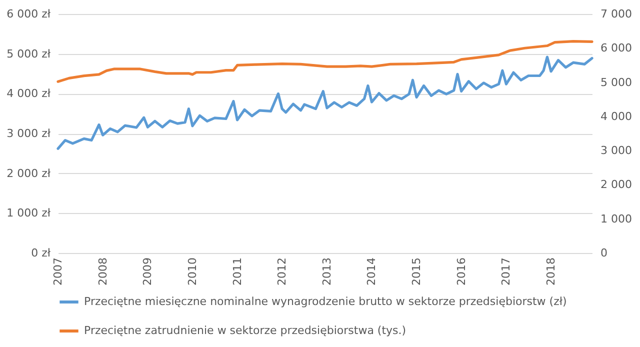 This screenshot has width=640, height=347. I want to click on y-tick-label: 2 000 zł, so click(29, 173).